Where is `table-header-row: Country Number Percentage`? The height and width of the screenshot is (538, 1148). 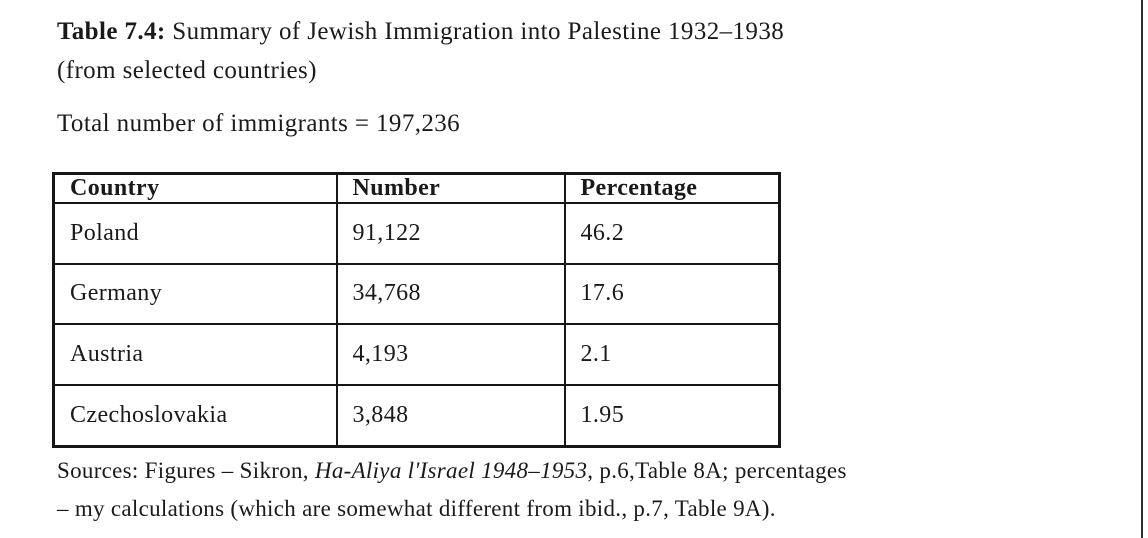 table-header-row: Country Number Percentage is located at coordinates (416, 188).